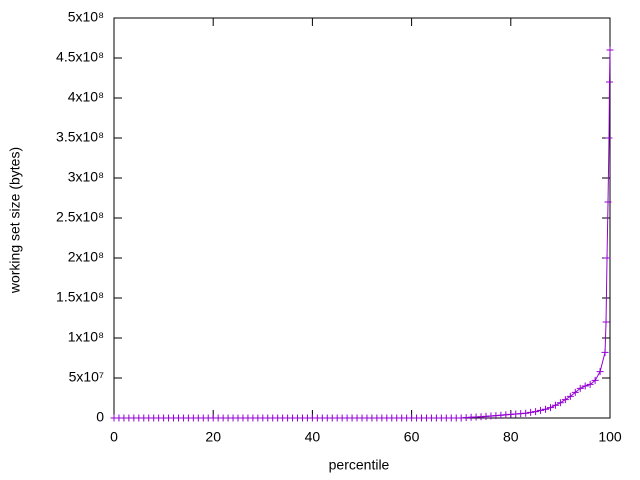 This screenshot has height=480, width=640. I want to click on x-tick-label: 40, so click(313, 437).